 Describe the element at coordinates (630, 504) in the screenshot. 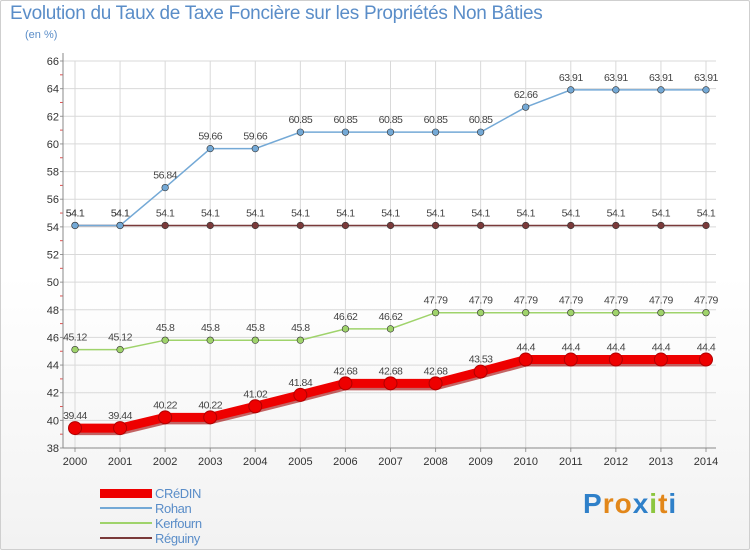

I see `proxiti-logo: Proxiti` at that location.